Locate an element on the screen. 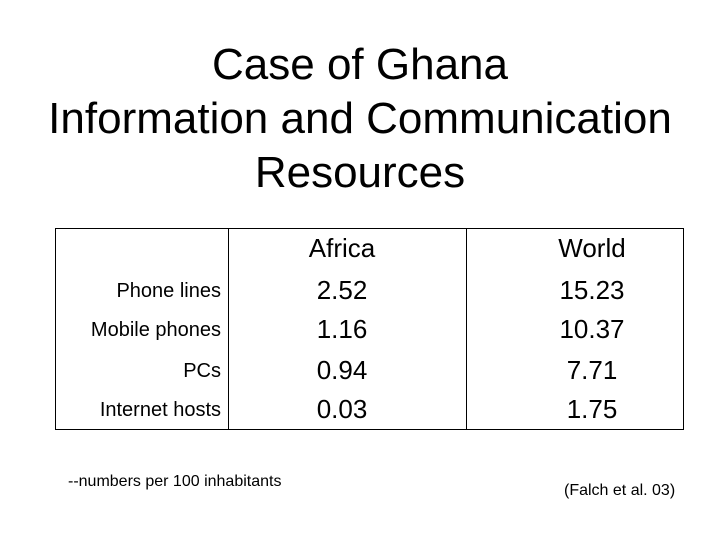 The width and height of the screenshot is (720, 540). footnote: --numbers per 100 inhabitants is located at coordinates (175, 481).